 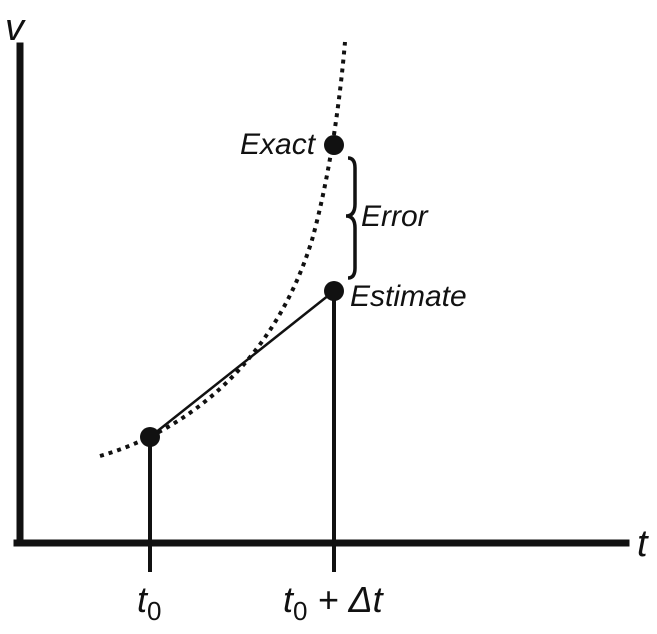 I want to click on estimate-point, so click(x=334, y=291).